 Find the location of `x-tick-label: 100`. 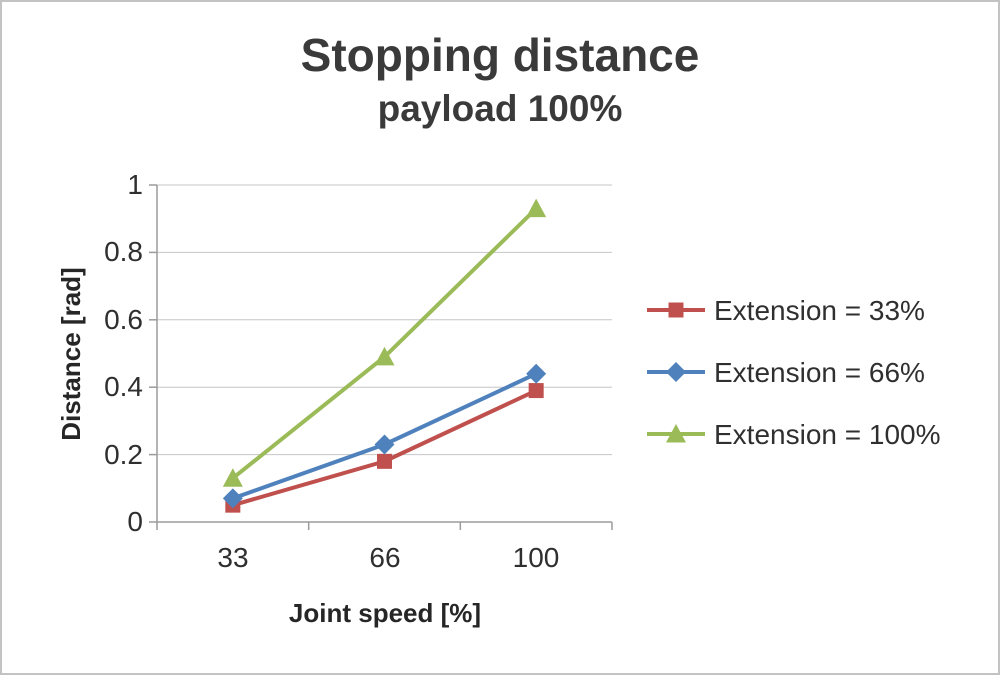

x-tick-label: 100 is located at coordinates (536, 557).